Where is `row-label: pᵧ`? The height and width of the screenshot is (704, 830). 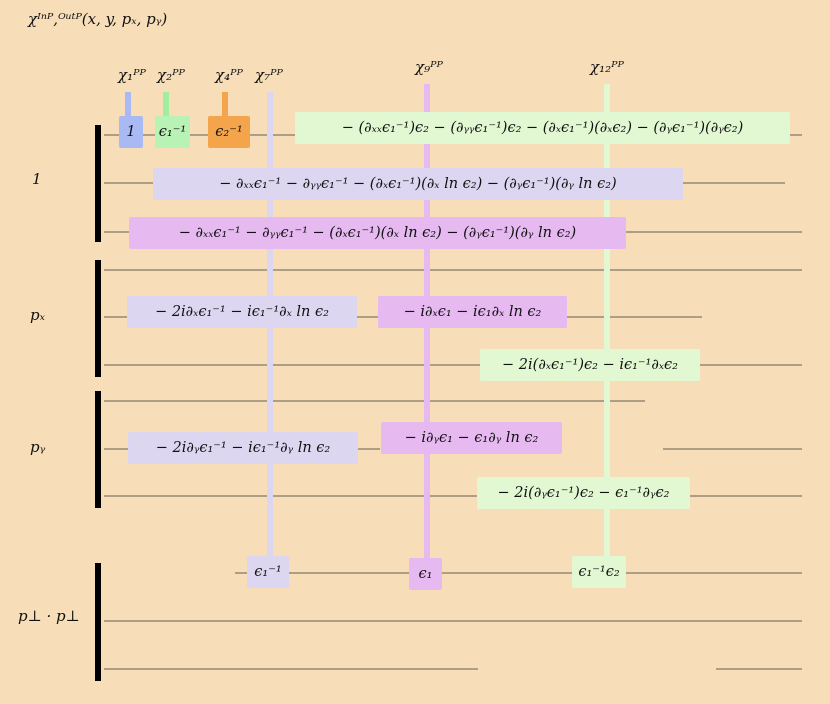 row-label: pᵧ is located at coordinates (38, 447).